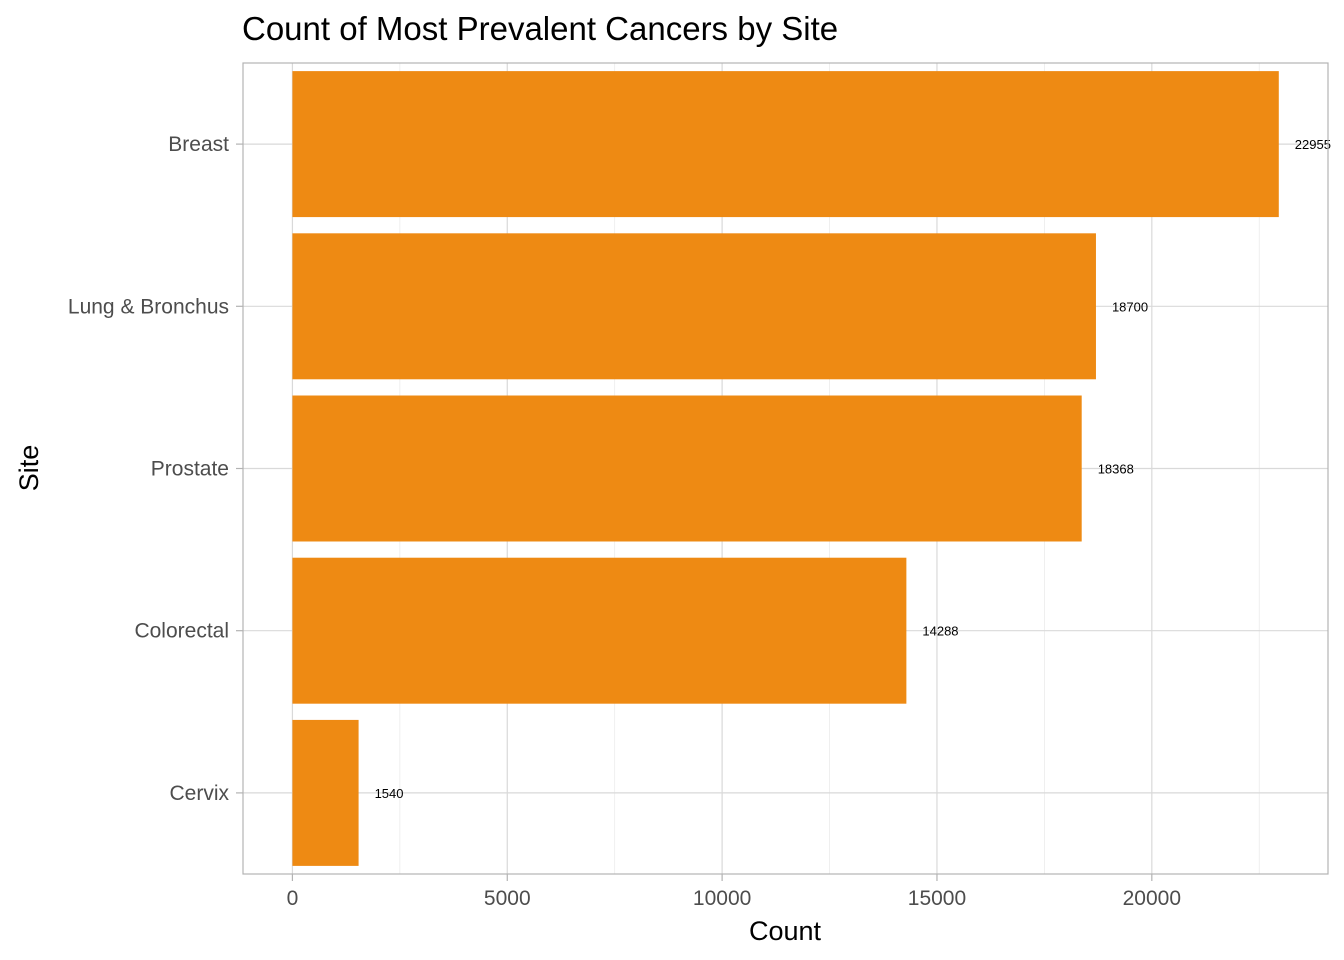  I want to click on x-axis: 0 5000 10000 15000 20000, so click(734, 892).